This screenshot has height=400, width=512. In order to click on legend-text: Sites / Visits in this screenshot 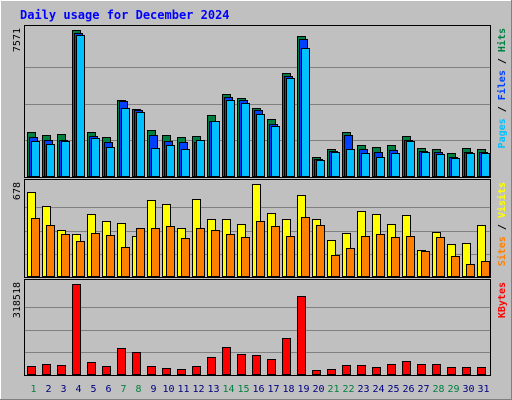, I will do `click(502, 224)`.